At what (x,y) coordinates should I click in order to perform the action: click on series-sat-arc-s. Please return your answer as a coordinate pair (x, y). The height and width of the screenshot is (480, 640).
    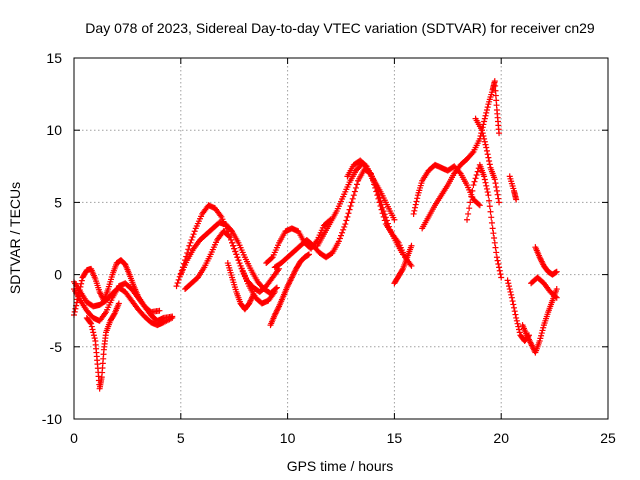
    Looking at the image, I should click on (513, 188).